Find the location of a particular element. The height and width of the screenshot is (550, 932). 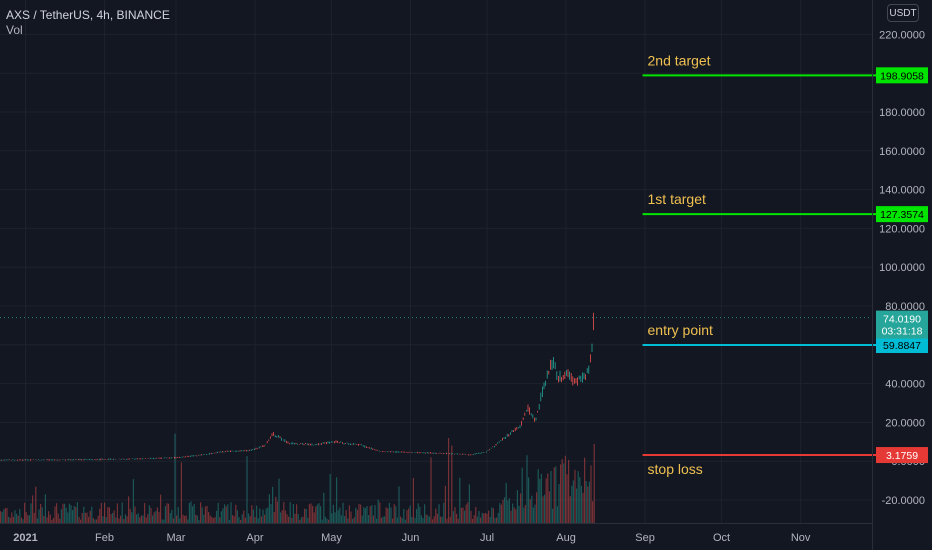

level-annotation: entry point is located at coordinates (680, 330).